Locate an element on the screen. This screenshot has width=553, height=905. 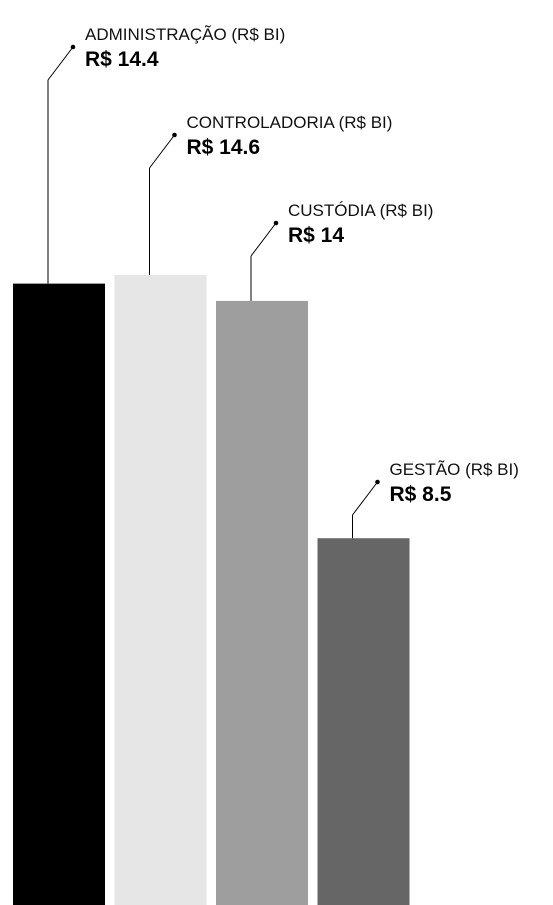
bar-controladoria is located at coordinates (160, 590).